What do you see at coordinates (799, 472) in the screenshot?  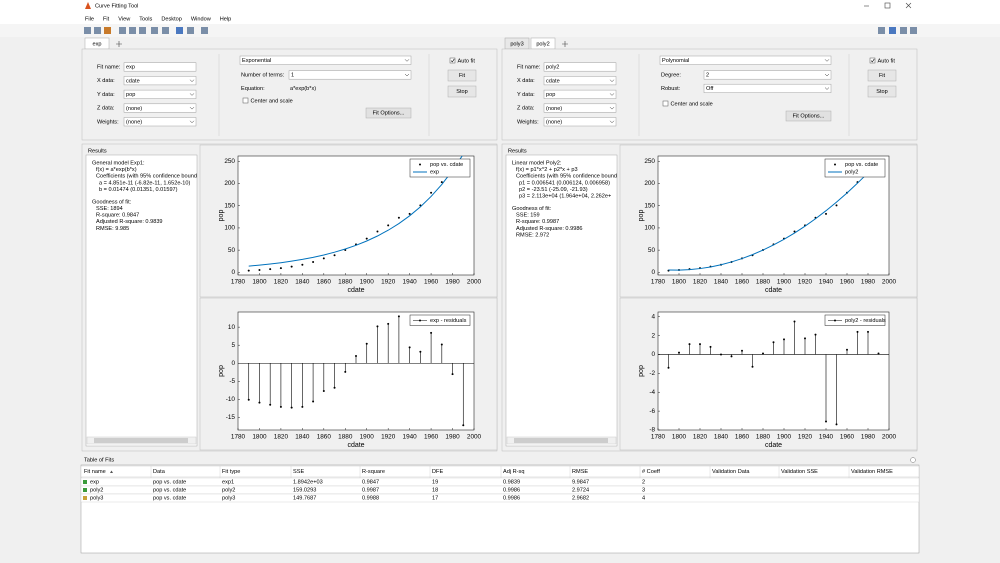 I see `column-header: Validation SSE` at bounding box center [799, 472].